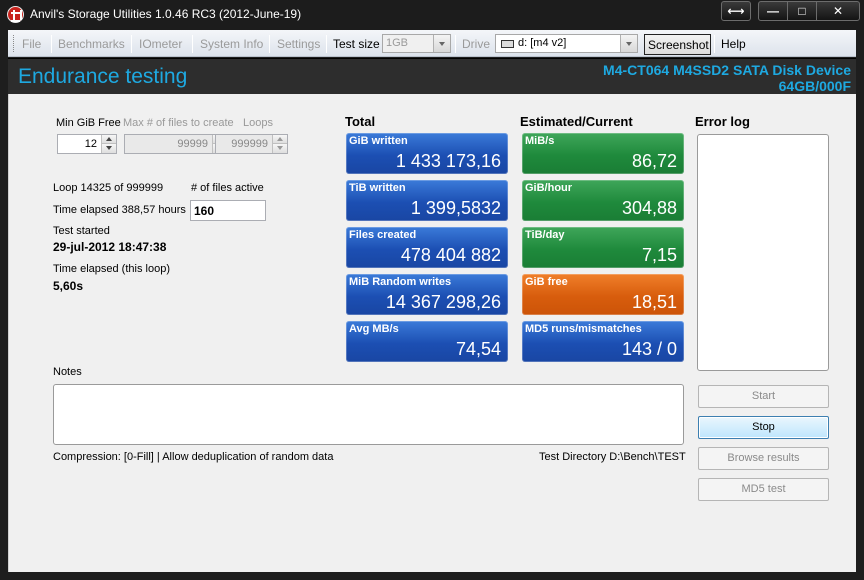 The width and height of the screenshot is (864, 580). Describe the element at coordinates (677, 44) in the screenshot. I see `screenshot-button: Screenshot` at that location.